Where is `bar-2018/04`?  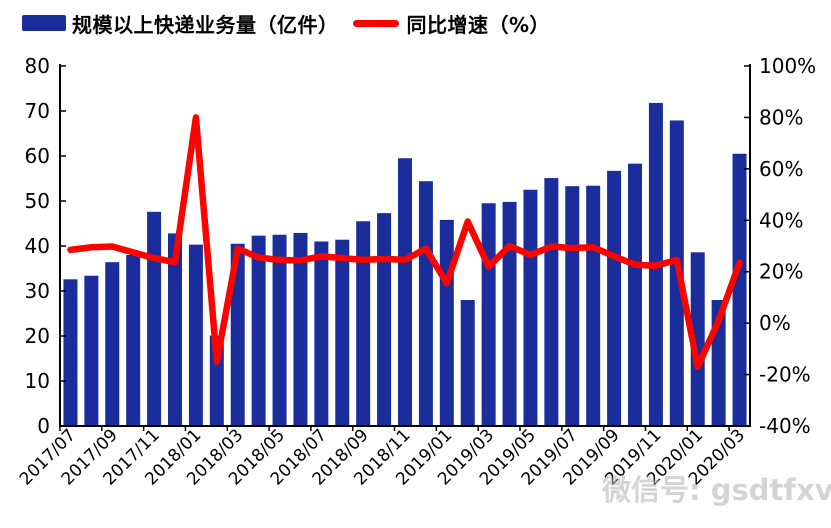 bar-2018/04 is located at coordinates (258, 330).